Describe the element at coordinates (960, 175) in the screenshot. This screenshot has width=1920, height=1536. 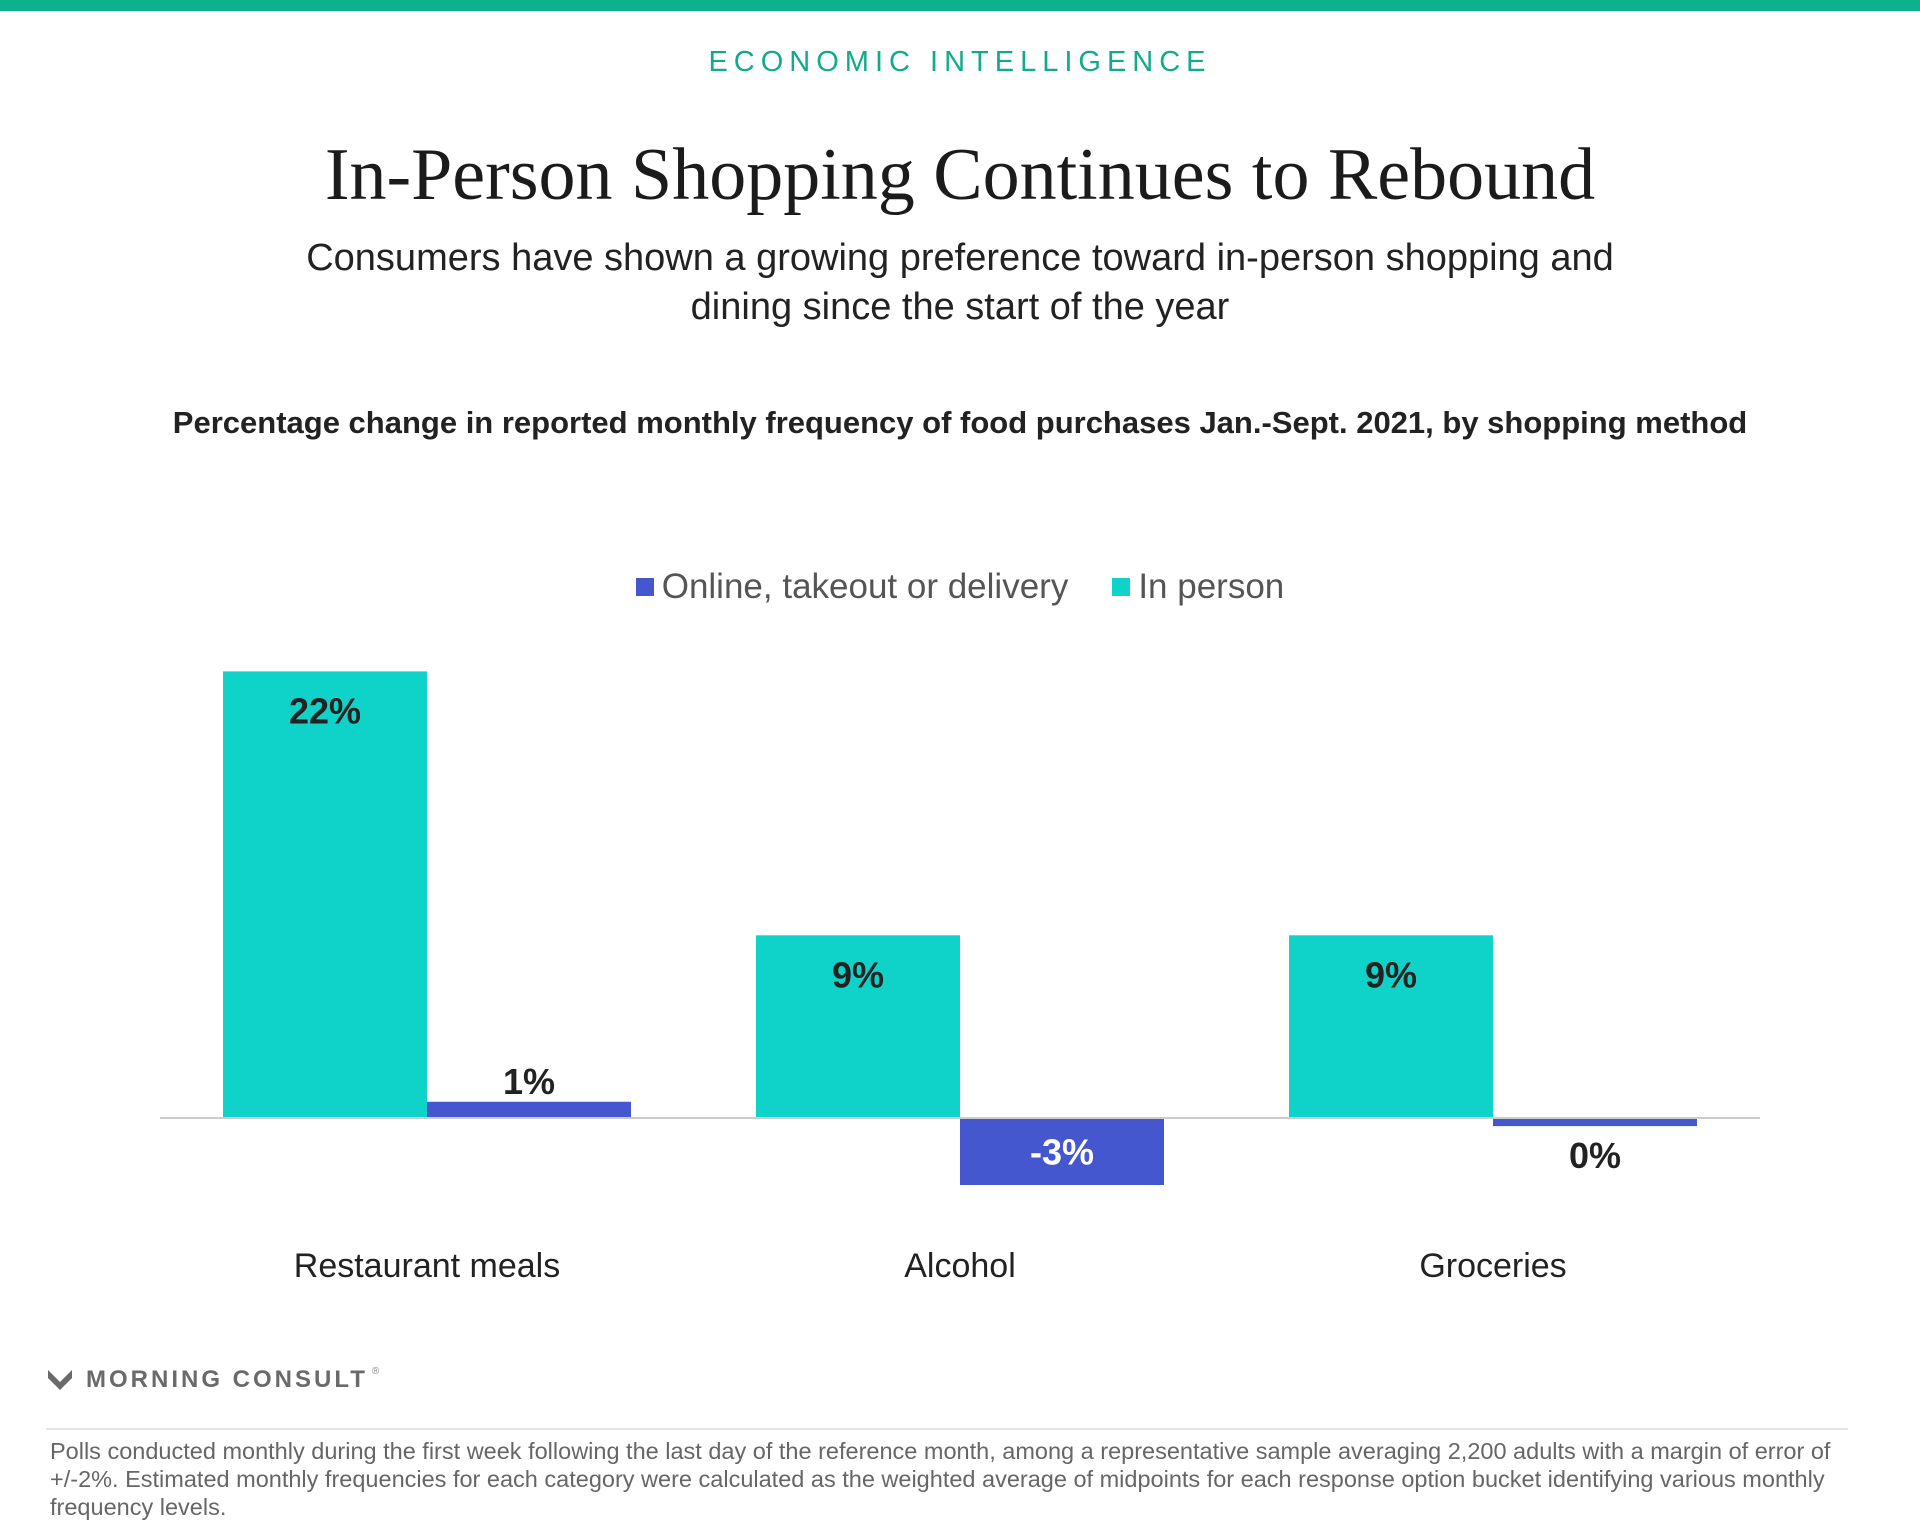
I see `page-title: In-Person Shopping Continues to Rebound` at that location.